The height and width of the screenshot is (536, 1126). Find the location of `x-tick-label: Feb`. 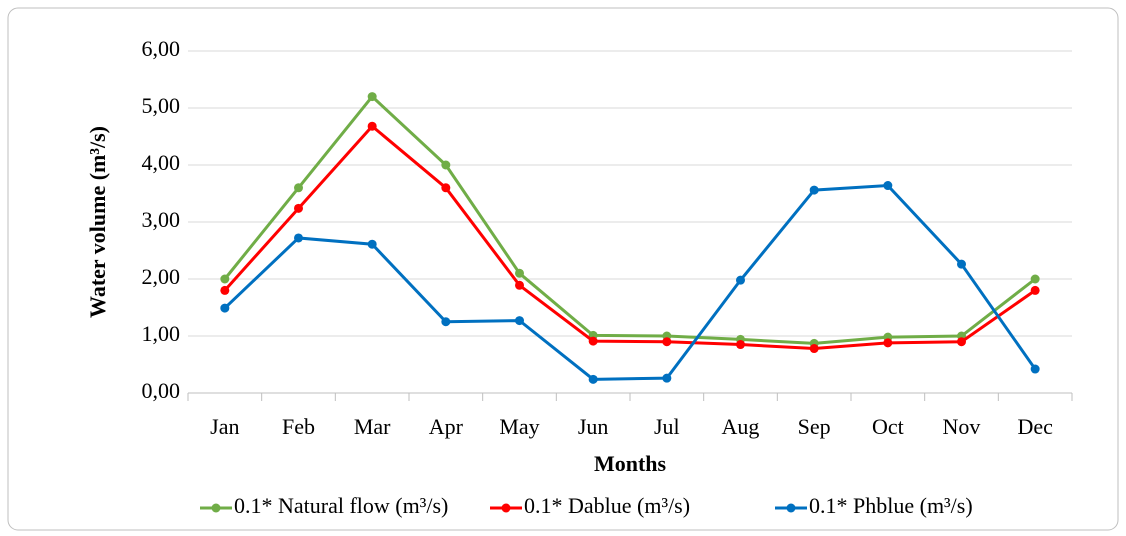

x-tick-label: Feb is located at coordinates (298, 426).